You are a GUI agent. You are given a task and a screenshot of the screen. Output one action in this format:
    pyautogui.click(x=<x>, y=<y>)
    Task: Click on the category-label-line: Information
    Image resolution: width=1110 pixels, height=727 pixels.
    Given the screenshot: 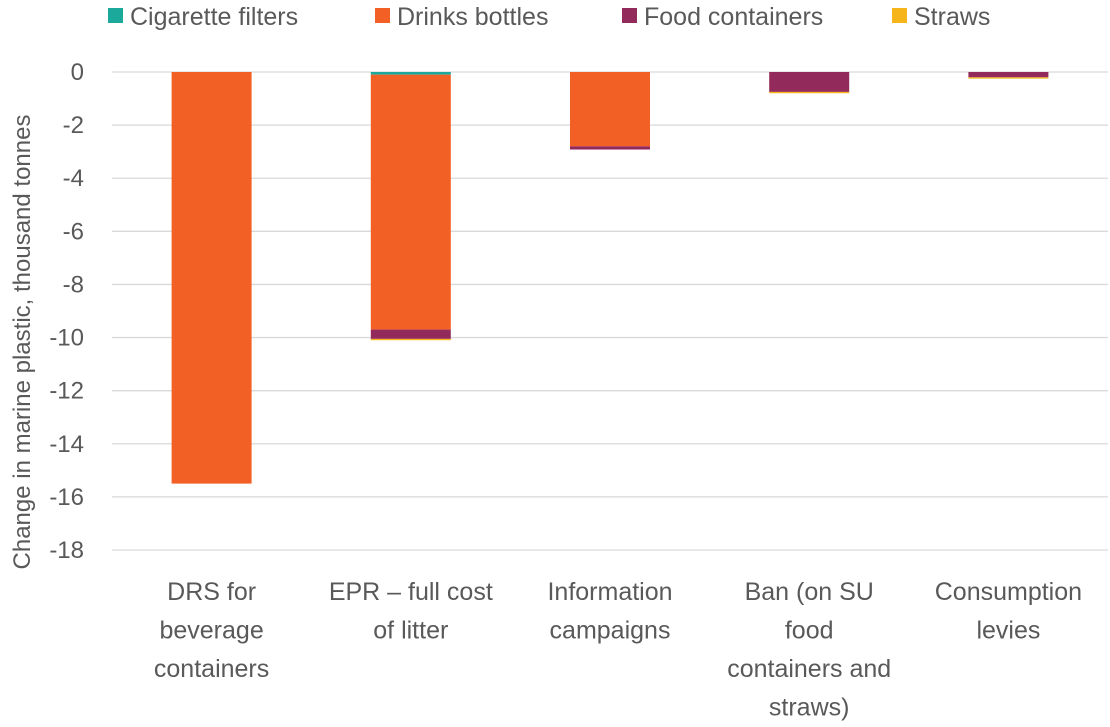 What is the action you would take?
    pyautogui.click(x=609, y=592)
    